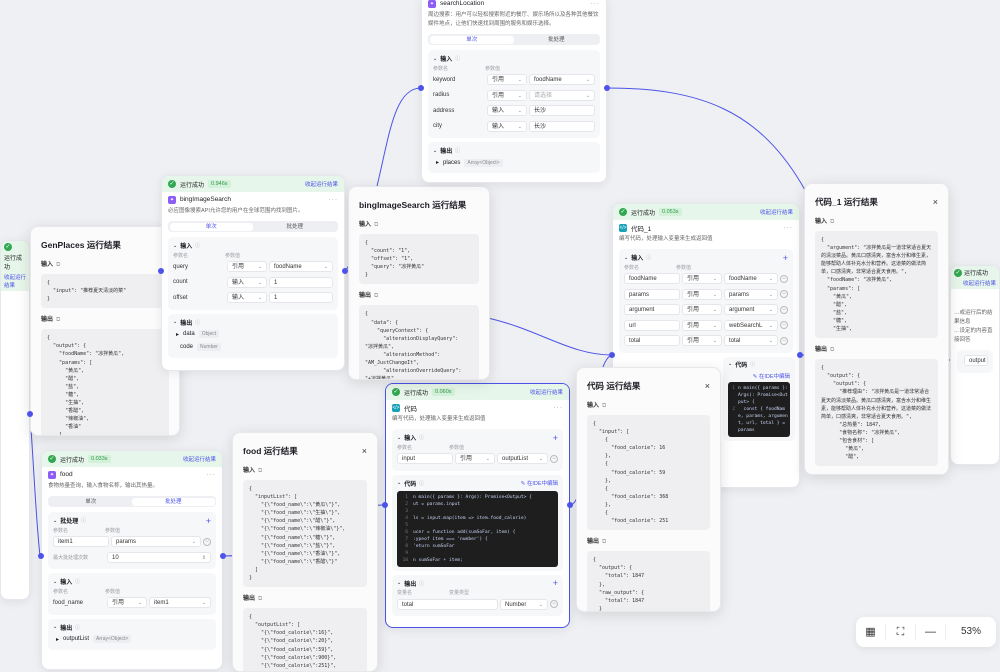  I want to click on batch-param-value: params ⌄, so click(156, 542).